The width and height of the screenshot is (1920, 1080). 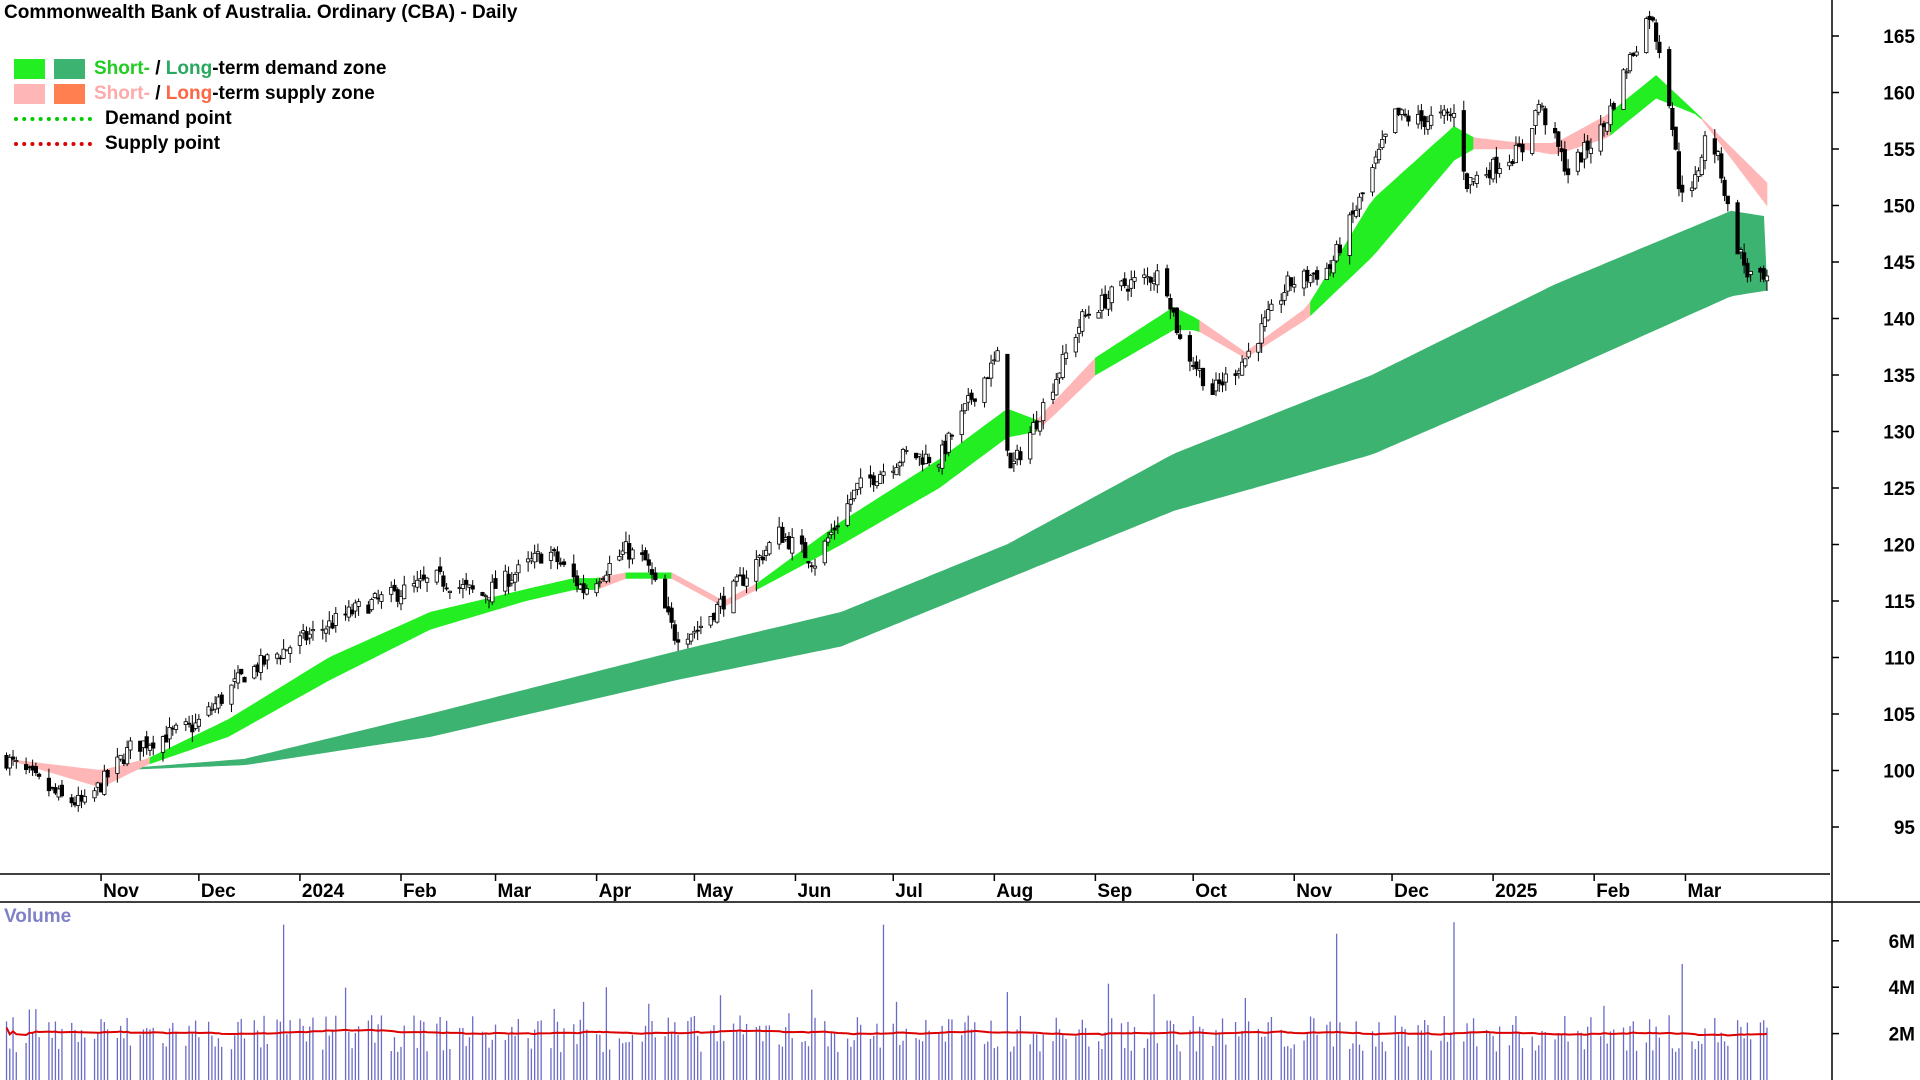 What do you see at coordinates (1899, 433) in the screenshot?
I see `y-tick-label: 130` at bounding box center [1899, 433].